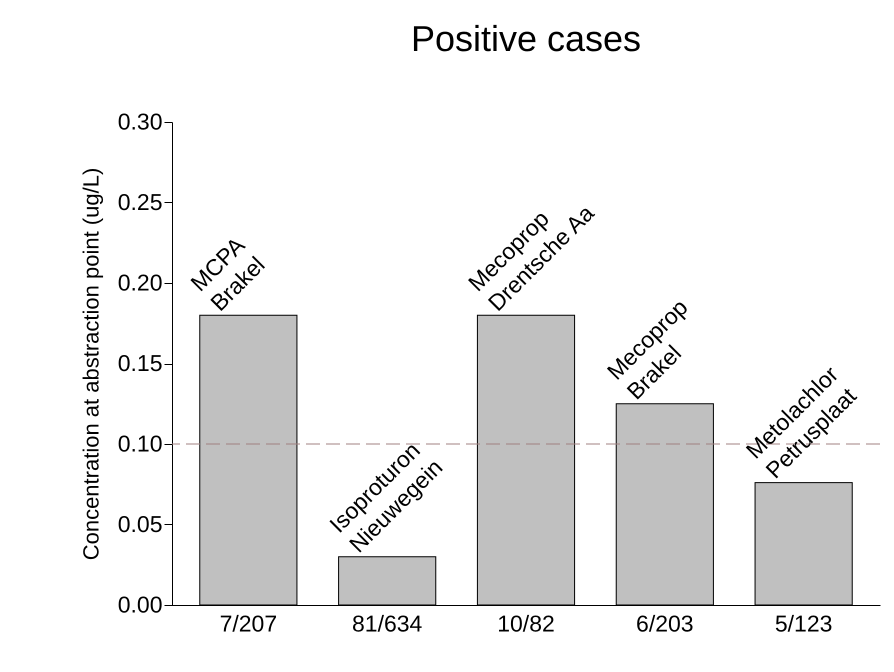 This screenshot has width=894, height=672. I want to click on y-tick-label: 0.05, so click(140, 524).